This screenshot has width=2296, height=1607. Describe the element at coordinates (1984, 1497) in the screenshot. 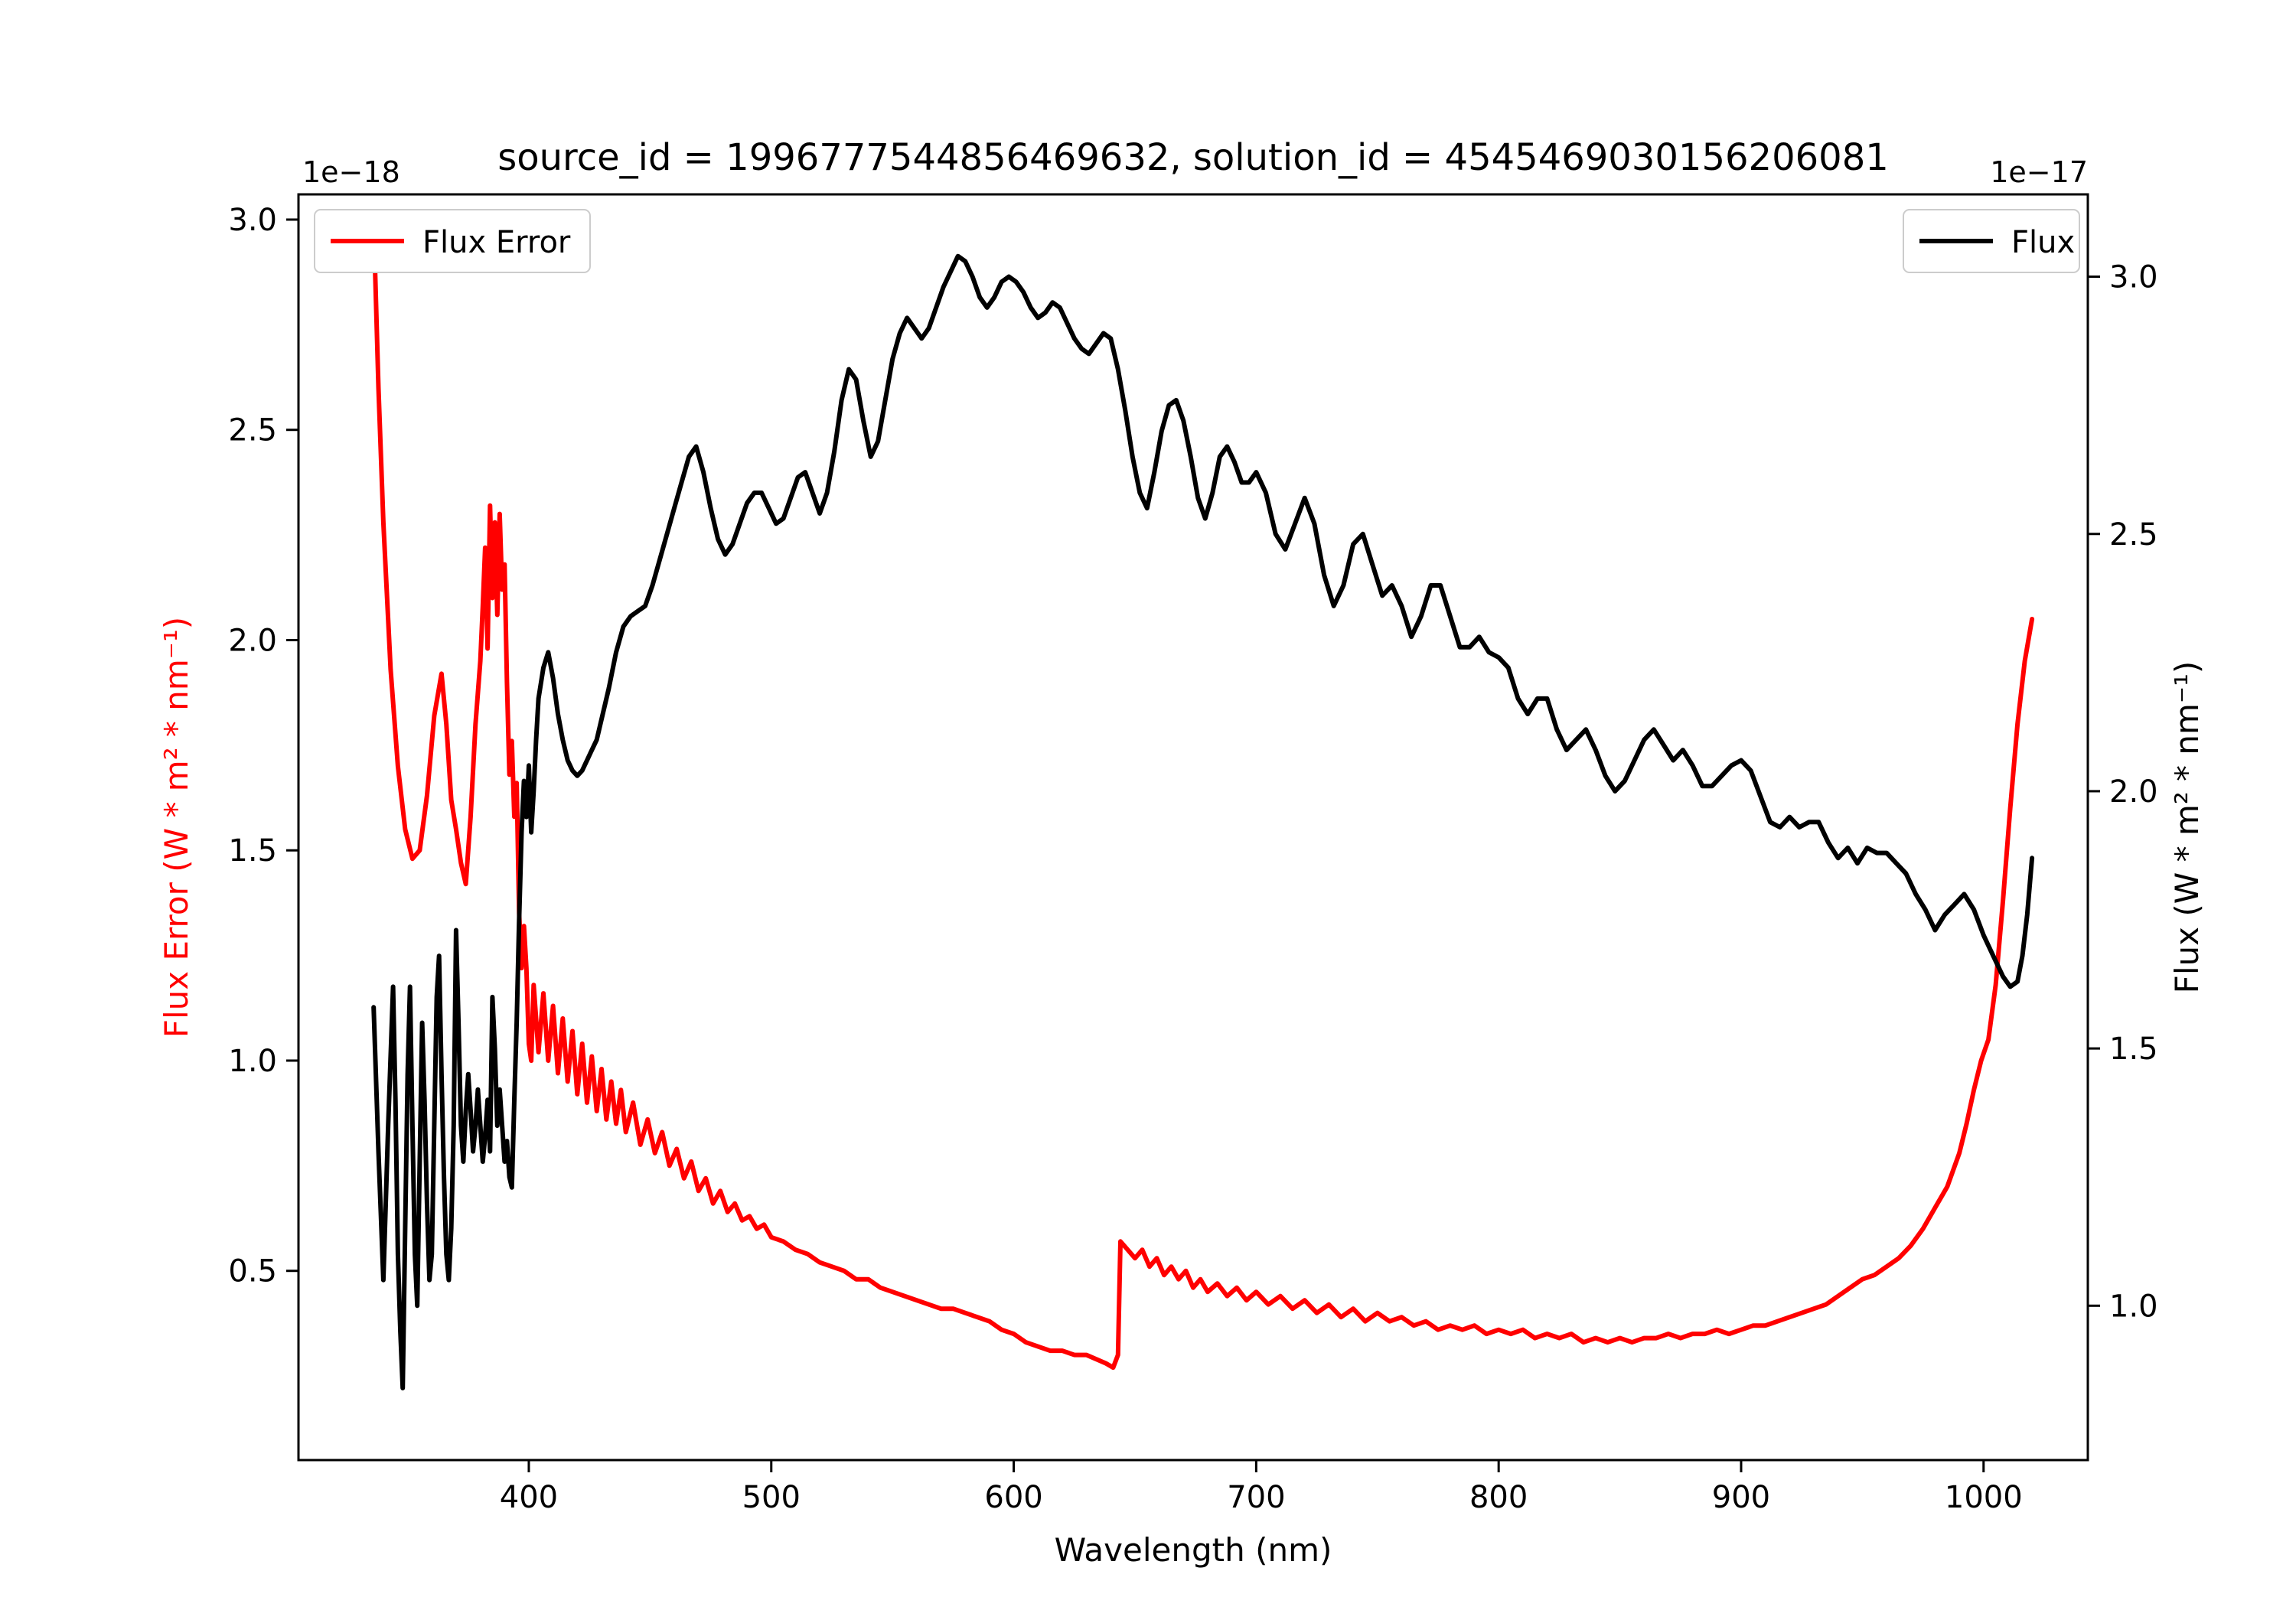

I see `x-tick-label: 1000` at that location.